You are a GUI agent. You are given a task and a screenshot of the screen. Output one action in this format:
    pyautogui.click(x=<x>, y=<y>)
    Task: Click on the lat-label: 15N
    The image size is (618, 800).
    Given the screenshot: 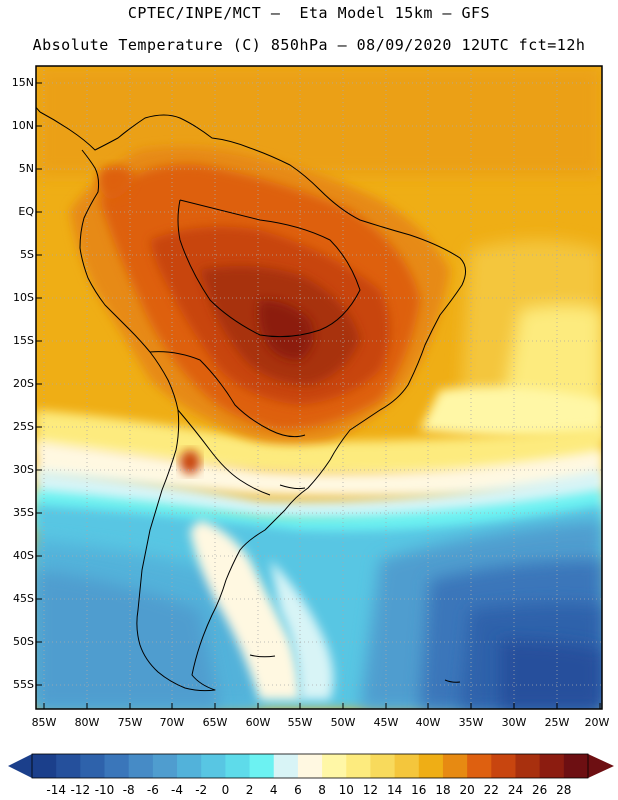 What is the action you would take?
    pyautogui.click(x=22, y=82)
    